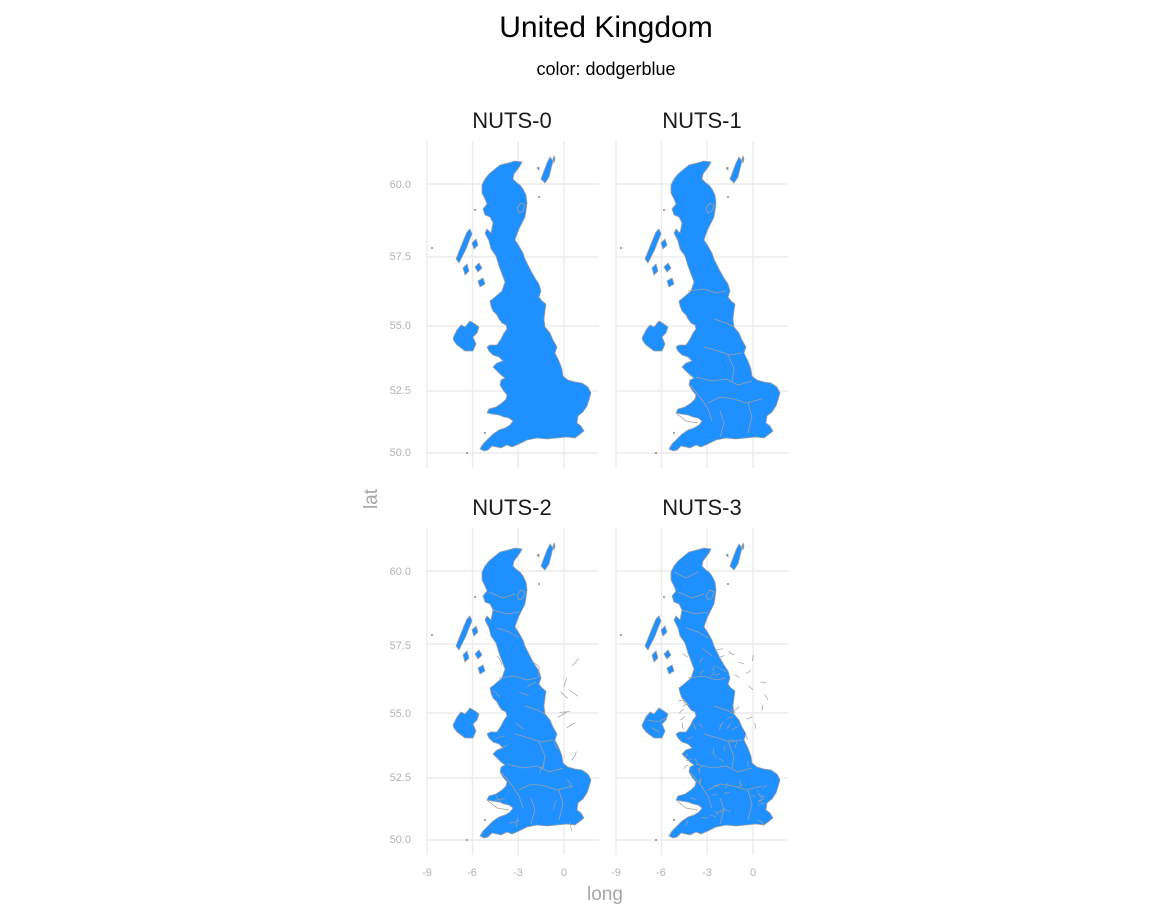 This screenshot has width=1152, height=921. What do you see at coordinates (372, 499) in the screenshot?
I see `y-axis-title: lat` at bounding box center [372, 499].